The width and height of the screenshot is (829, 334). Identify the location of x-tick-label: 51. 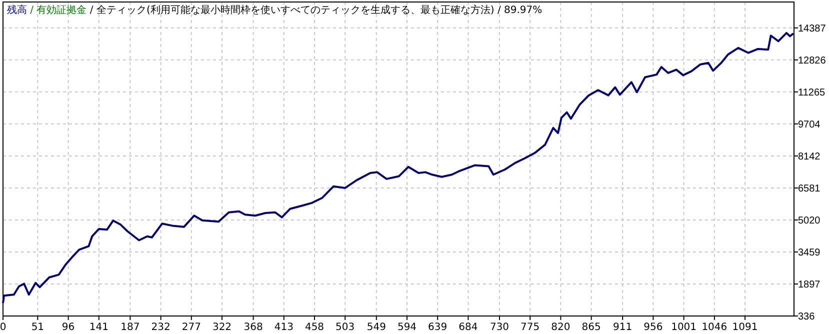
(37, 327).